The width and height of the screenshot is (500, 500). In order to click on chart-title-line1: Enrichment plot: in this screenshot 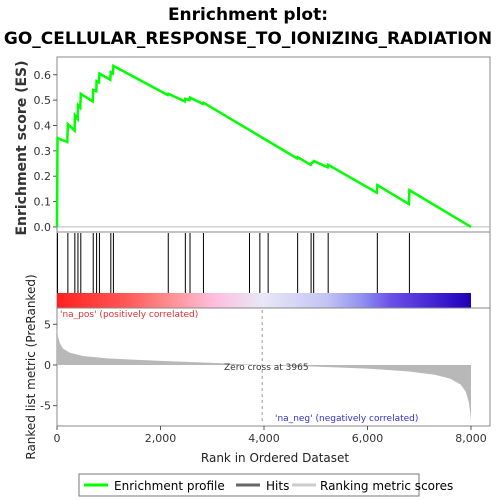, I will do `click(248, 15)`.